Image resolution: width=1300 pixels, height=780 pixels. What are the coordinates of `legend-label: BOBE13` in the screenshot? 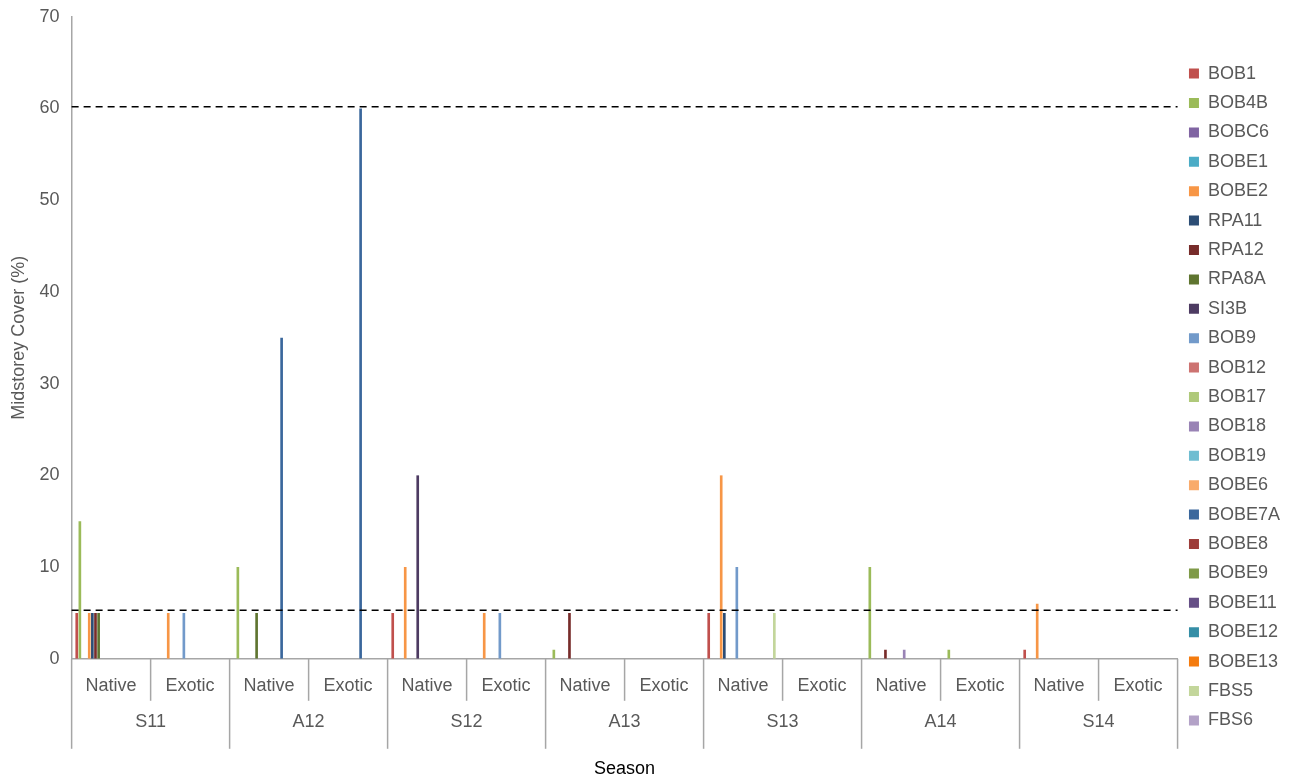 It's located at (1243, 660).